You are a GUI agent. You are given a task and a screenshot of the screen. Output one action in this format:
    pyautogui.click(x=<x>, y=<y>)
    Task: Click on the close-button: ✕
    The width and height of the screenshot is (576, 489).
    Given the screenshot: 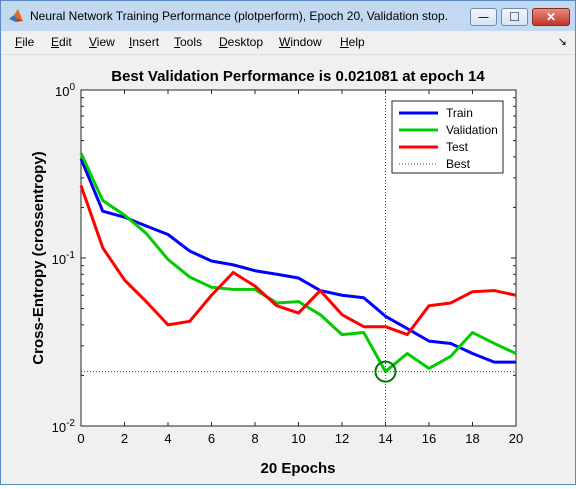 What is the action you would take?
    pyautogui.click(x=551, y=17)
    